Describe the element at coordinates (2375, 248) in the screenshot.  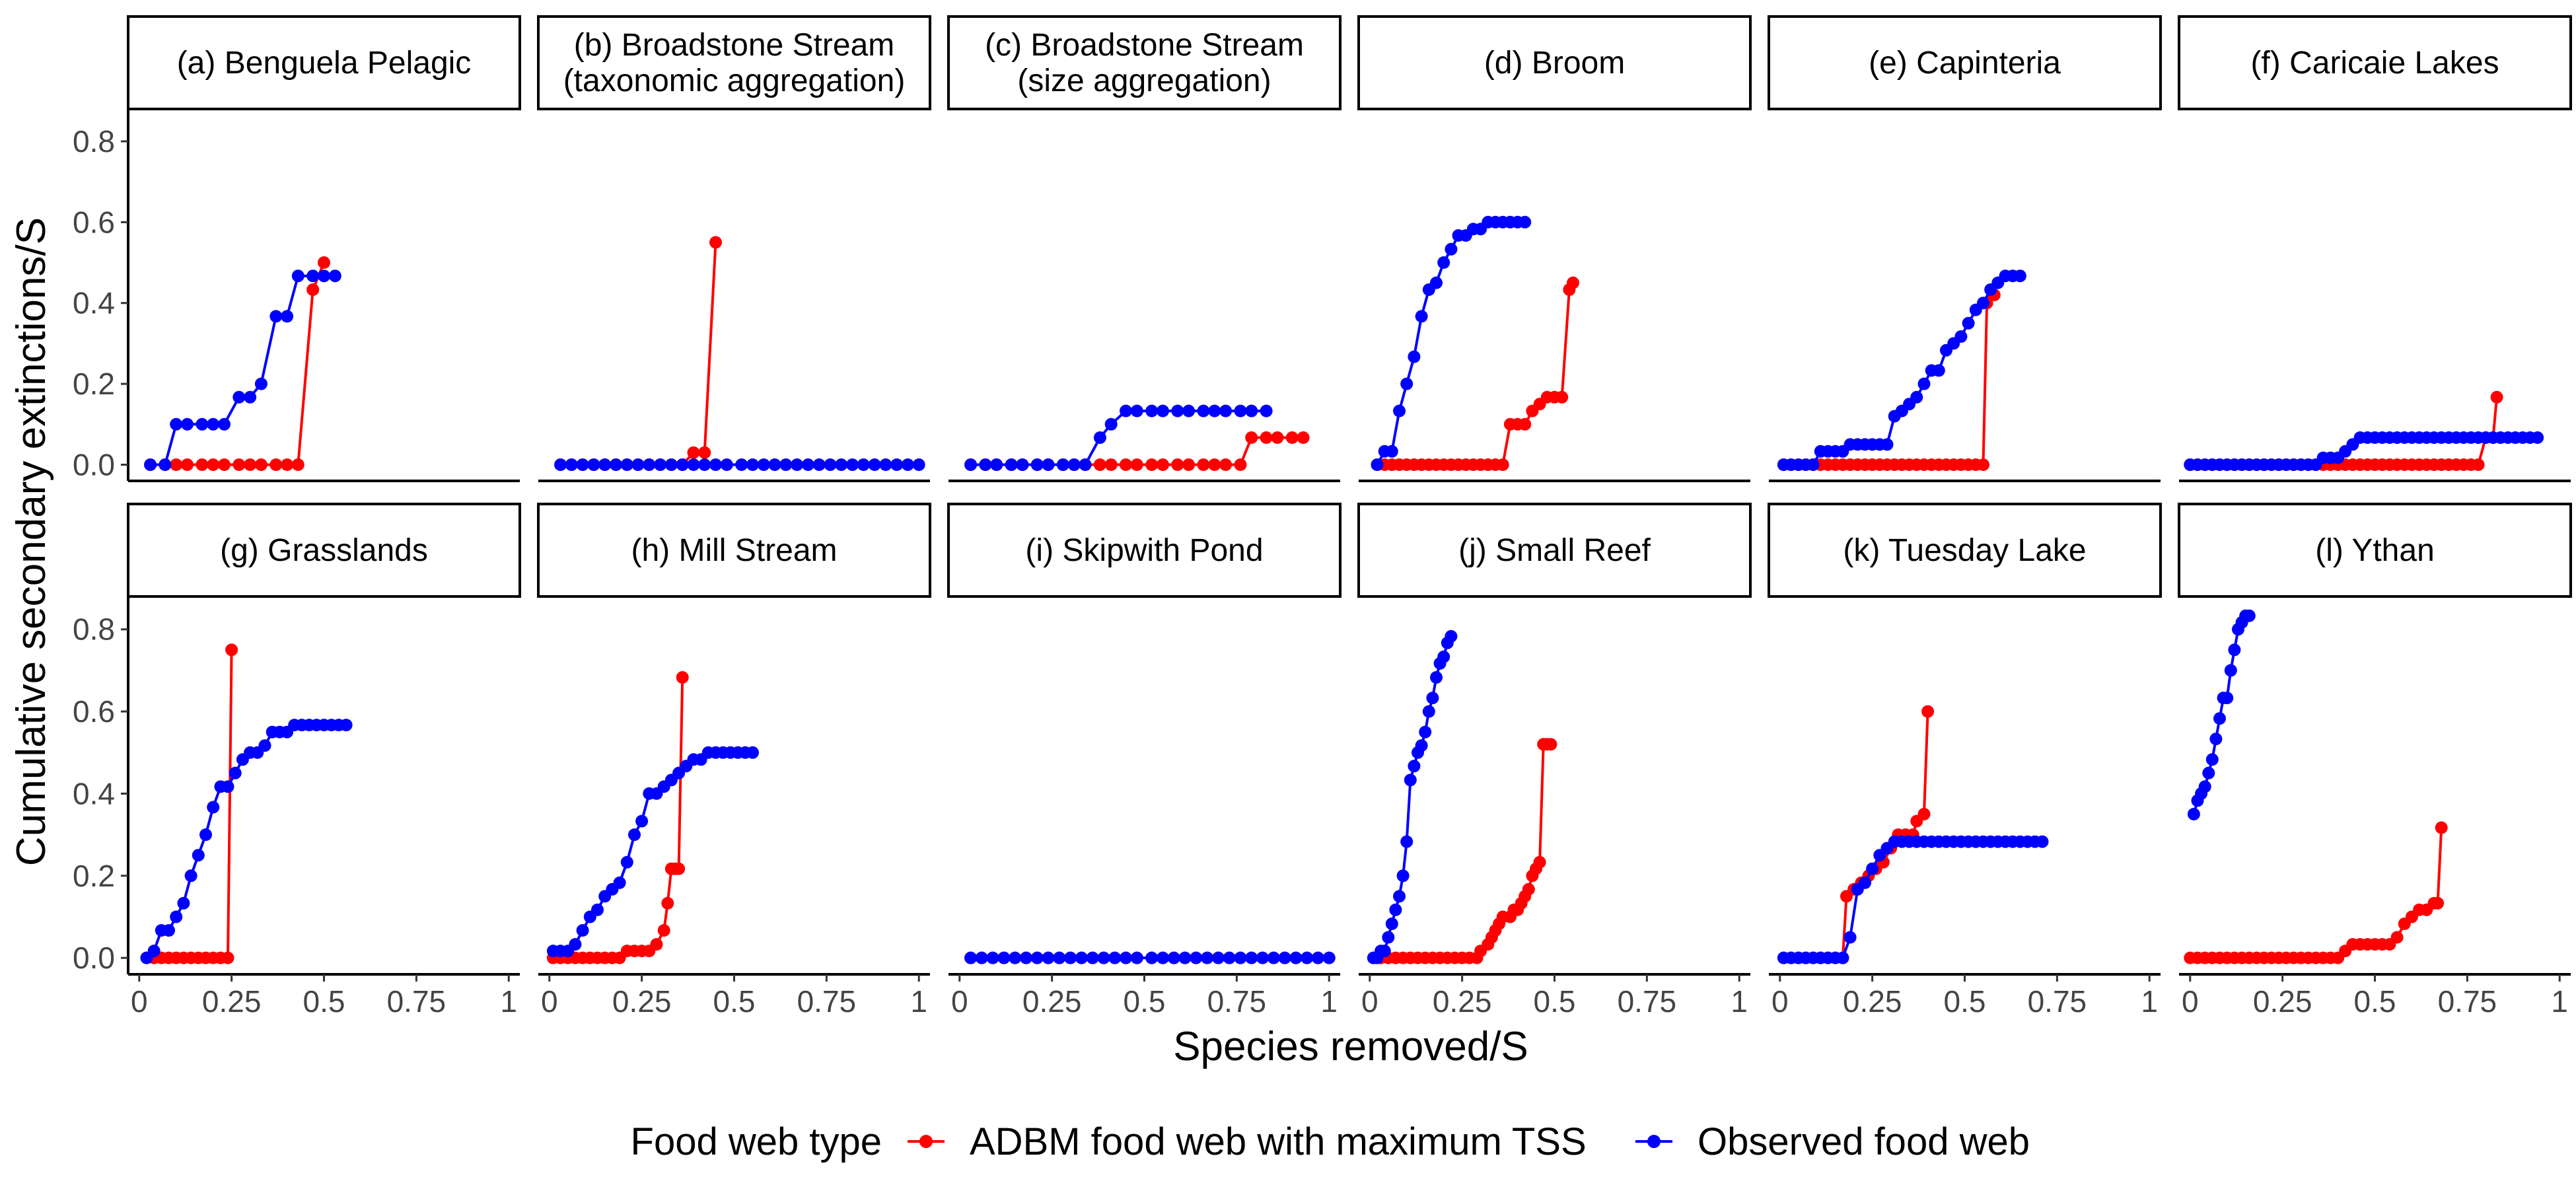
I see `panel-f-caricaie-lakes: (f) Caricaie Lakes` at that location.